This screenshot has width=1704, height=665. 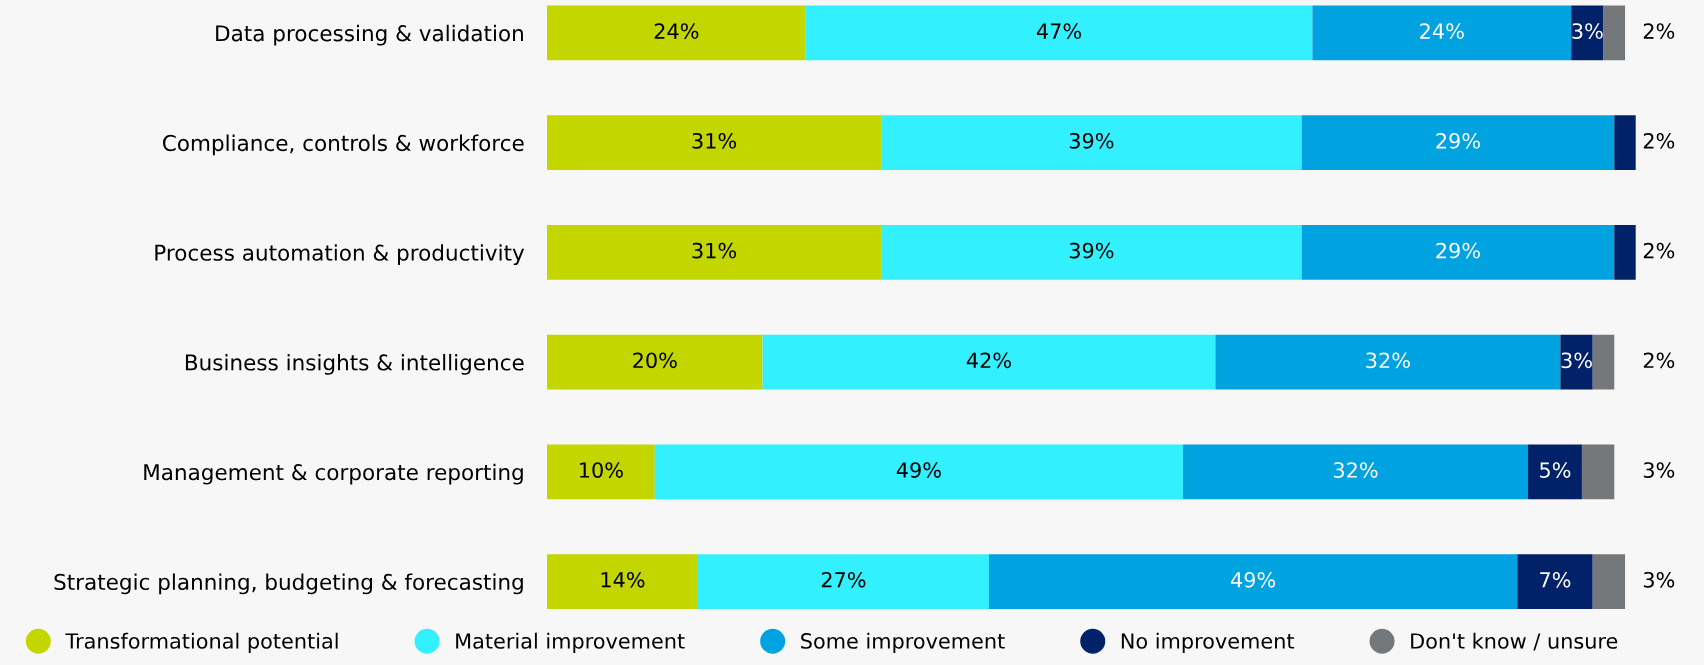 I want to click on data-label: 10%, so click(x=601, y=470).